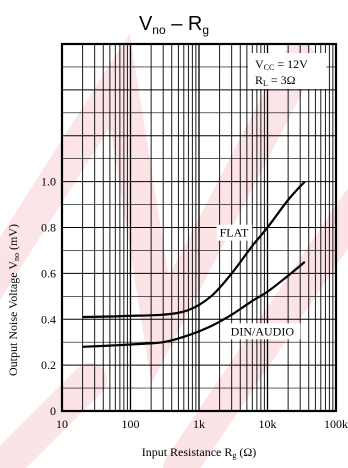 This screenshot has width=348, height=468. I want to click on y-axis-label: Output Noise Voltage Vno (mV), so click(13, 300).